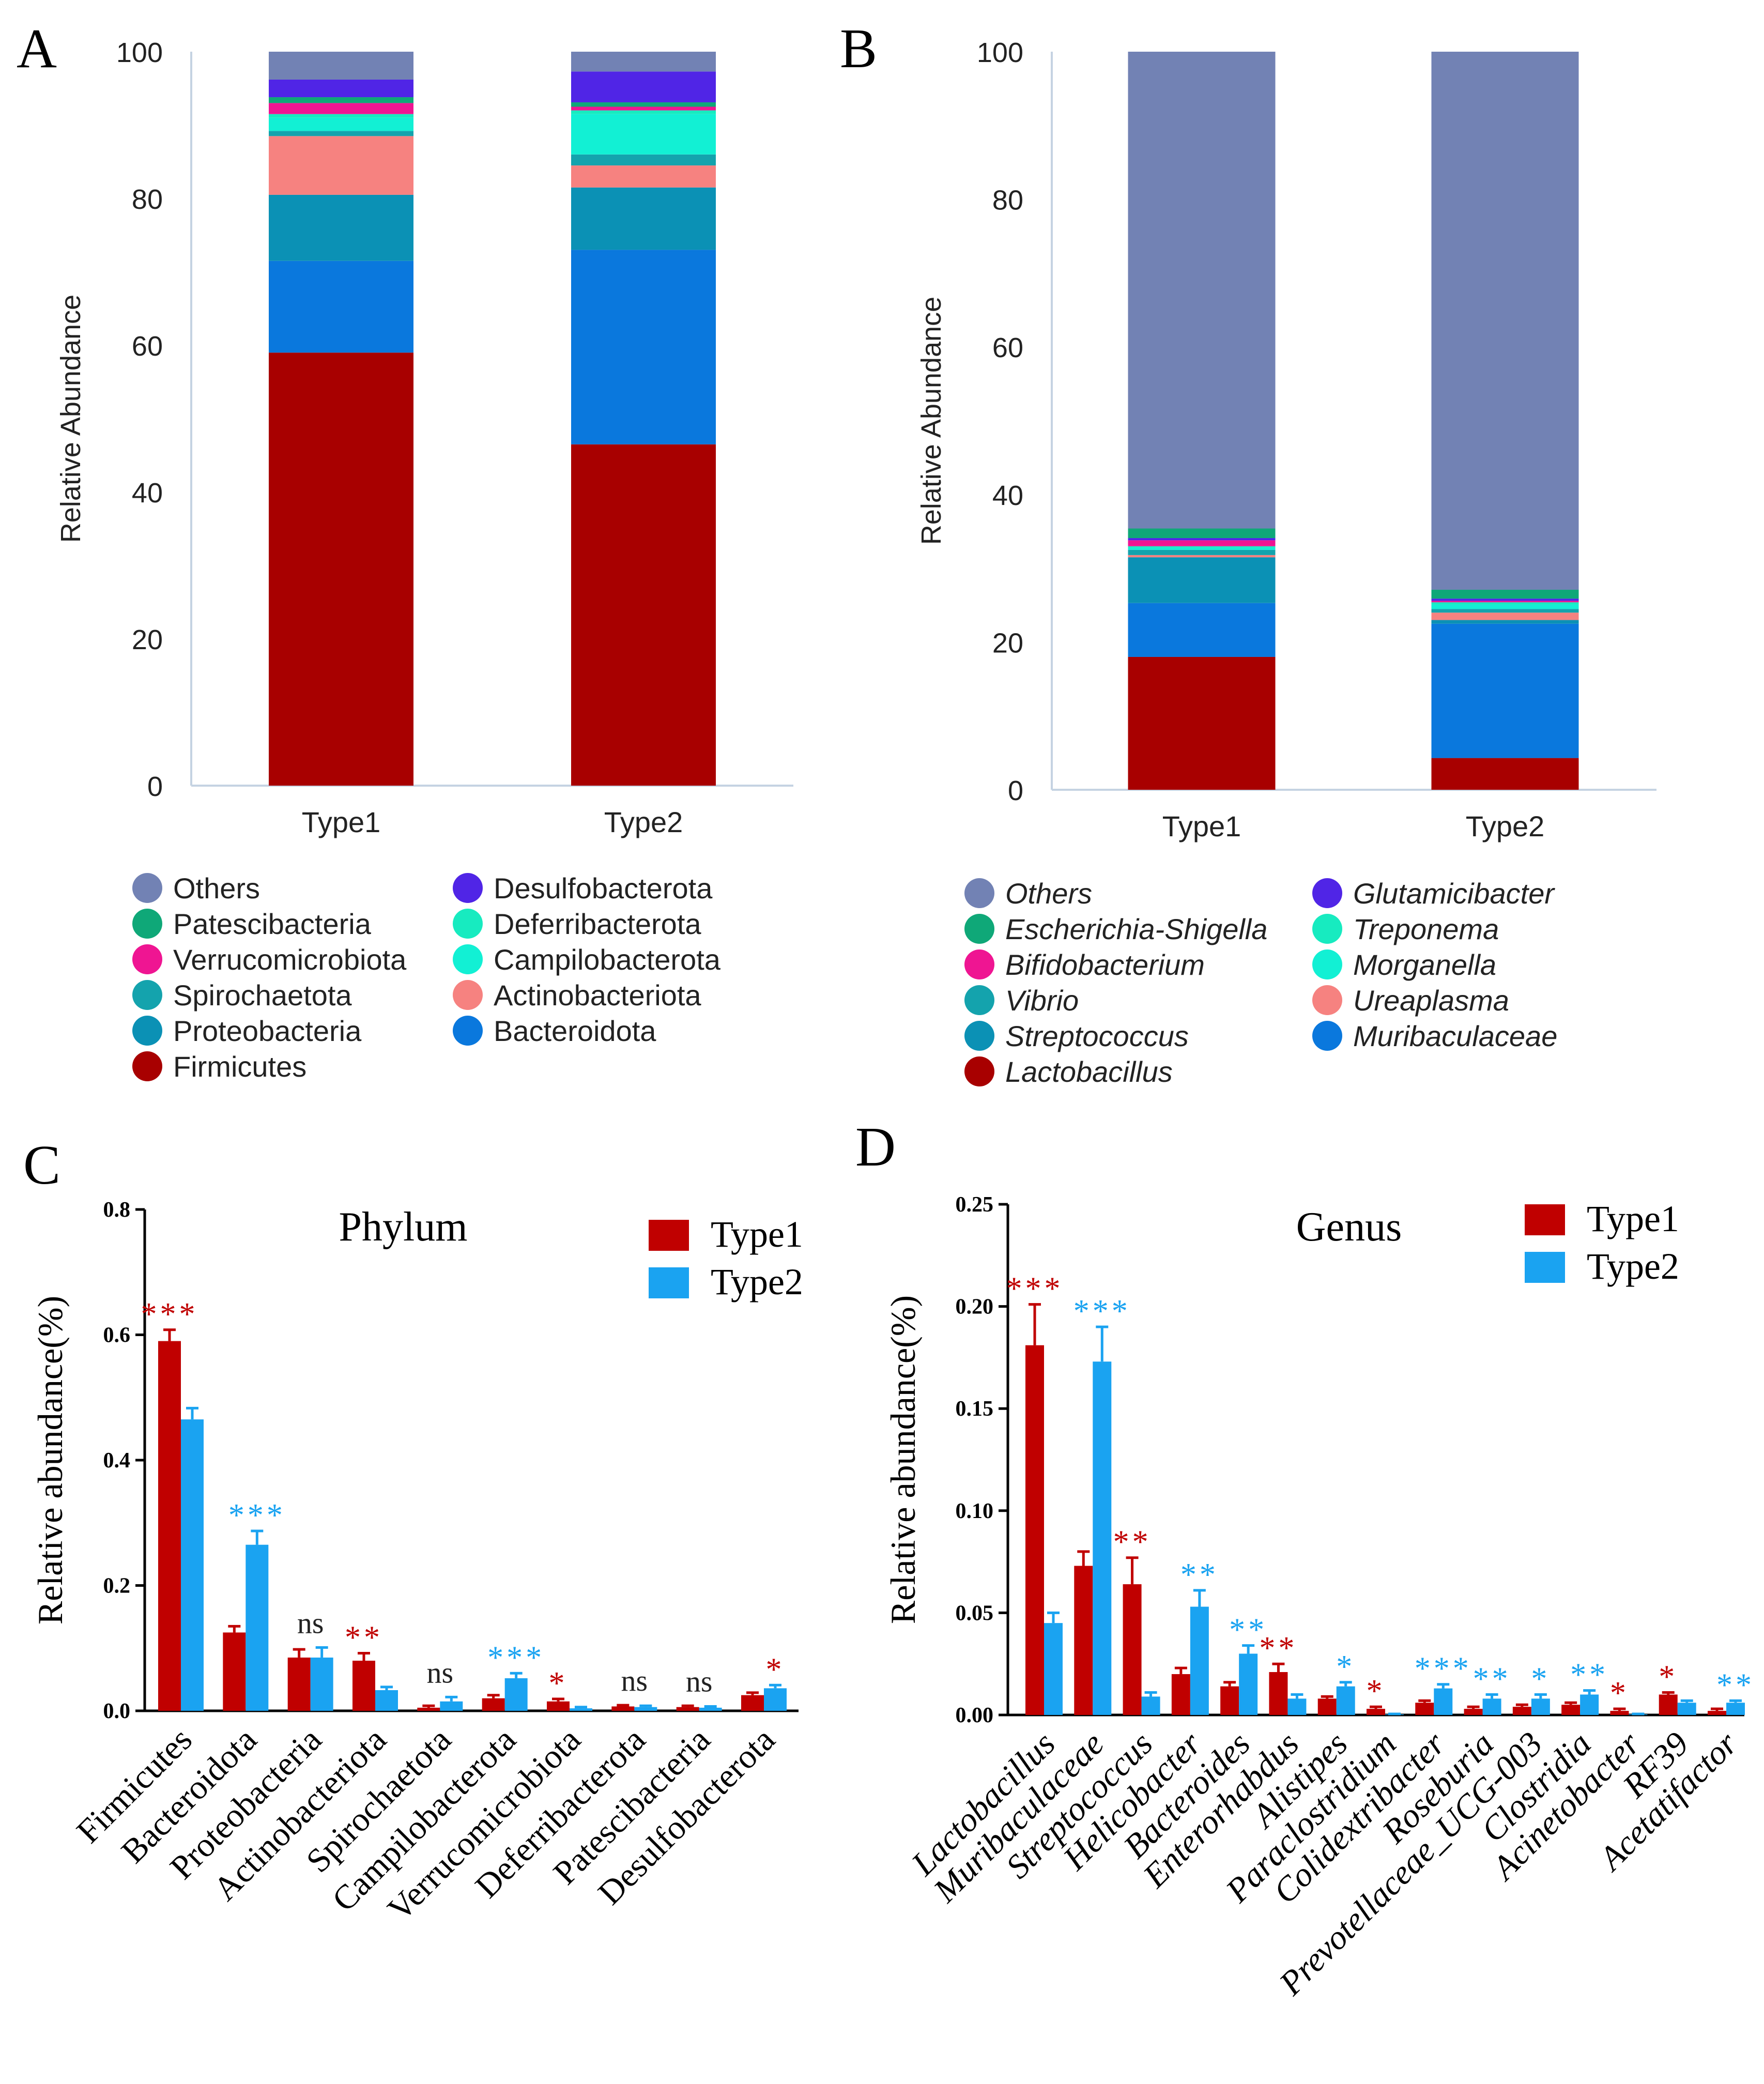  What do you see at coordinates (975, 1511) in the screenshot?
I see `y-tick-label: 0.10` at bounding box center [975, 1511].